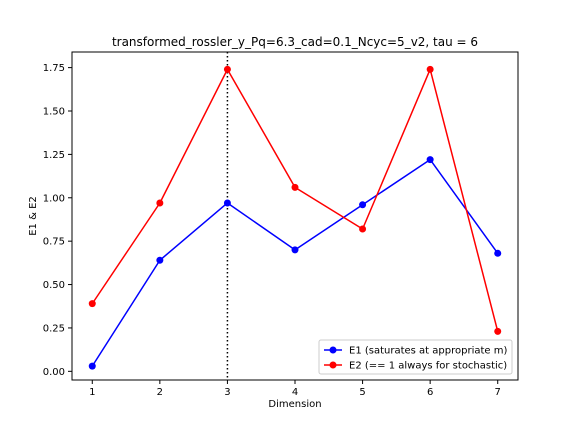 The width and height of the screenshot is (576, 432). I want to click on y-tick-label: 0.00, so click(54, 372).